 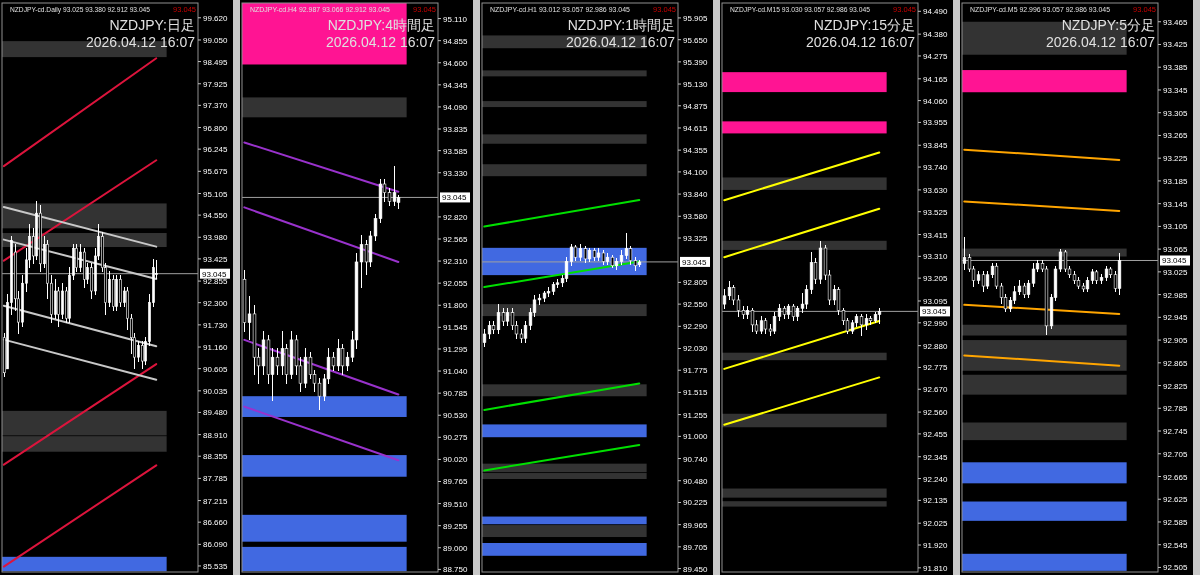 What do you see at coordinates (936, 434) in the screenshot?
I see `y-tick-label: 92.455` at bounding box center [936, 434].